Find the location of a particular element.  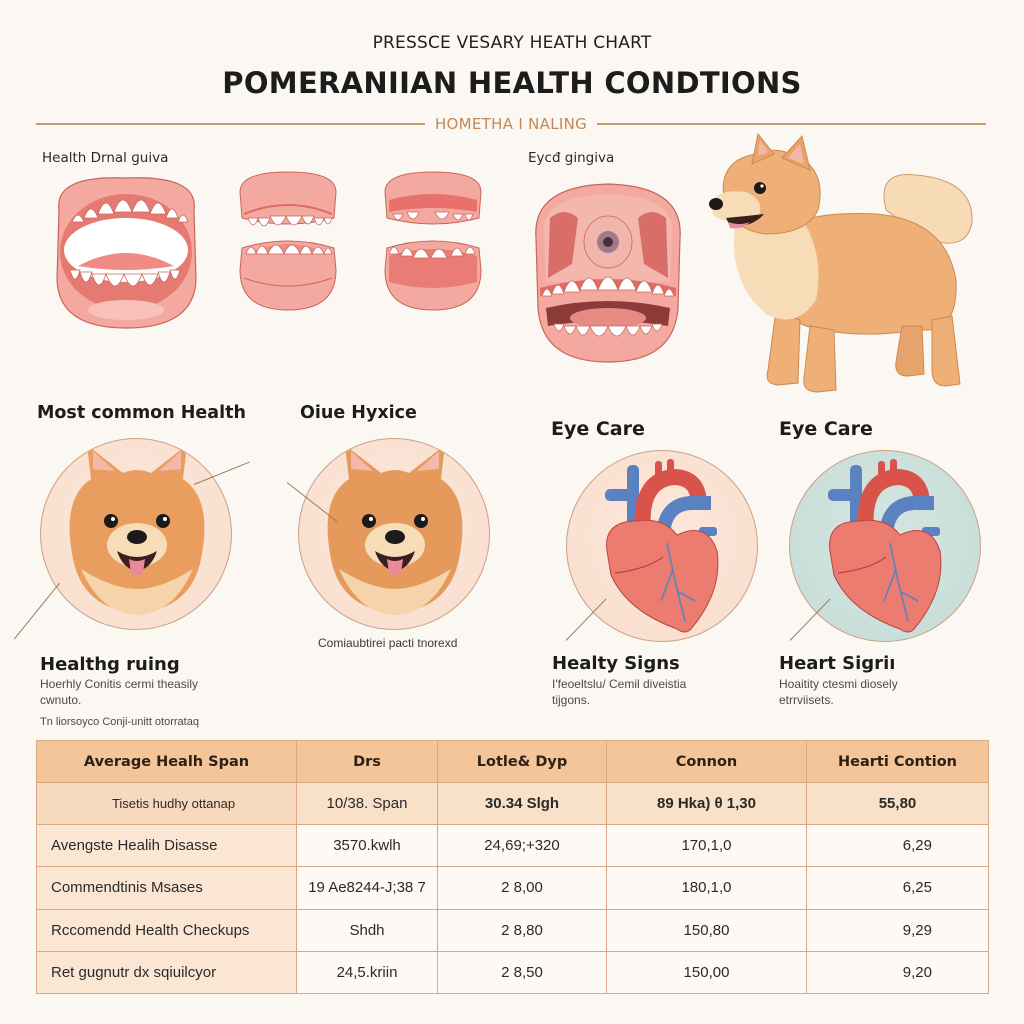

table-cell: 180,1,0 is located at coordinates (706, 888).